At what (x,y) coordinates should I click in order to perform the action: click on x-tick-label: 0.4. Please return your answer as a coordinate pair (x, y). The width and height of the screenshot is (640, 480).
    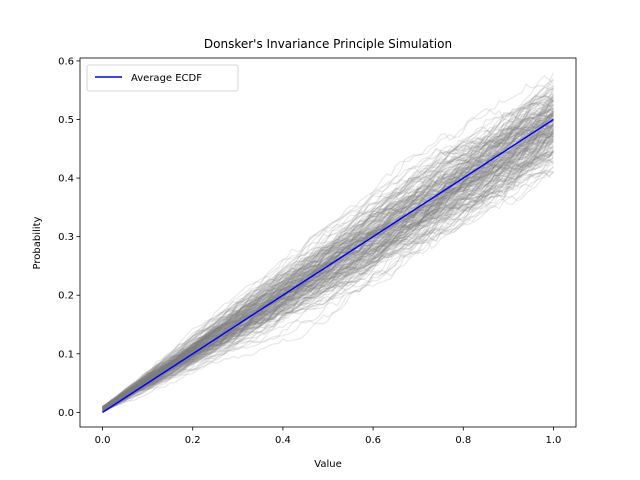
    Looking at the image, I should click on (283, 440).